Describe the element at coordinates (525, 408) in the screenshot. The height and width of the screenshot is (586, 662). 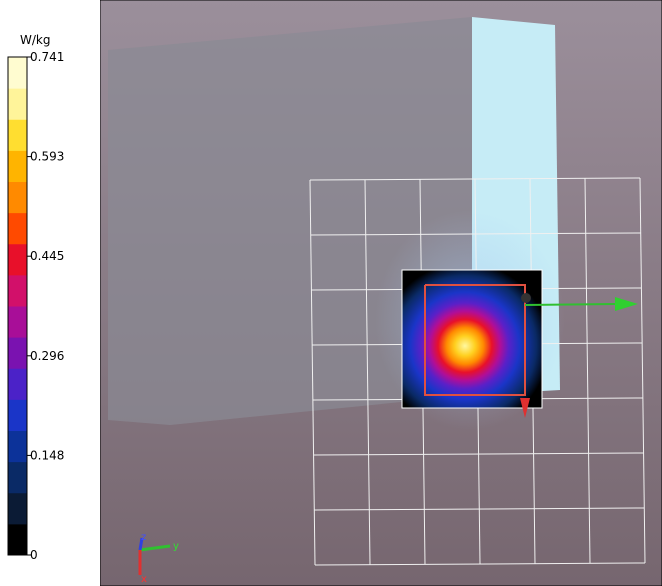
I see `arrow-down` at that location.